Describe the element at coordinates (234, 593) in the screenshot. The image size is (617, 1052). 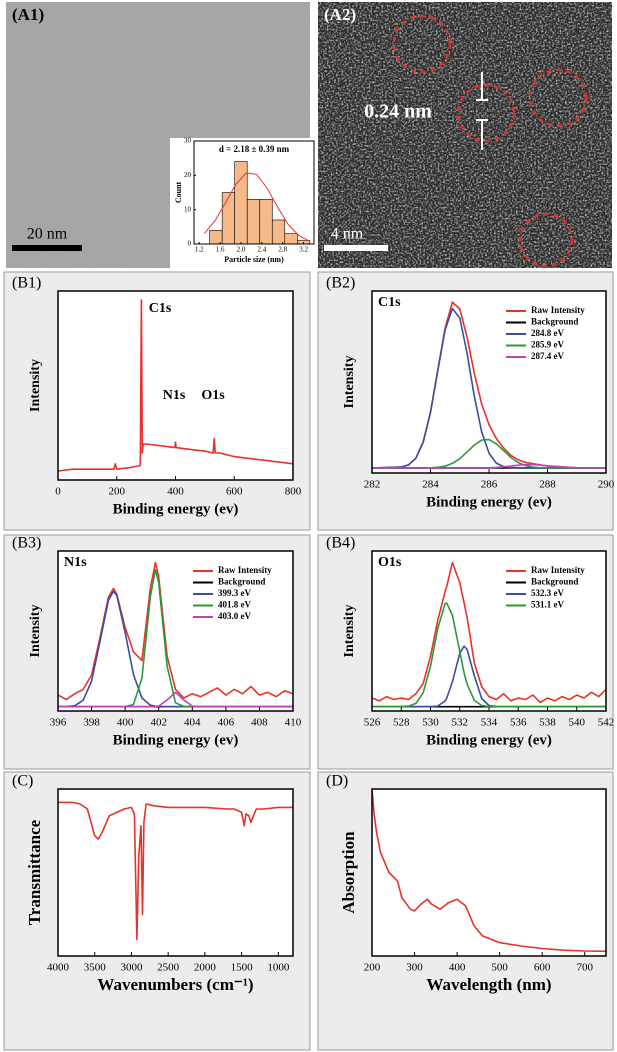
I see `legend-label: 399.3 eV` at that location.